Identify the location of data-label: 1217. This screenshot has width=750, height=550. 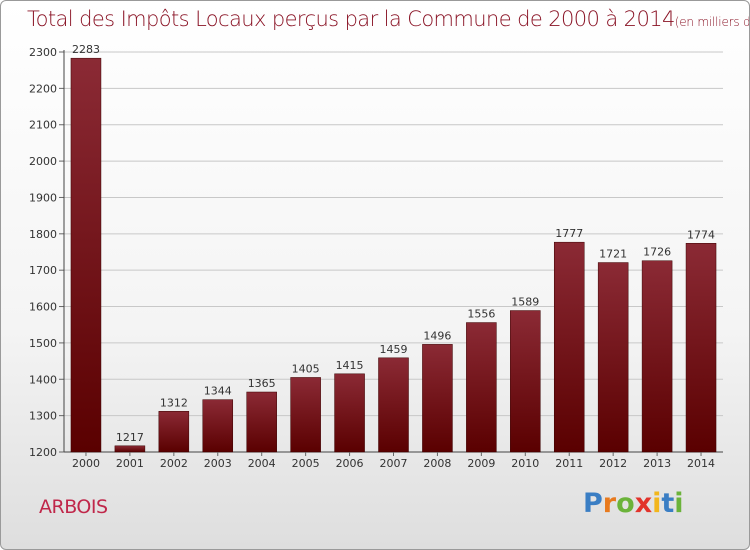
(130, 437).